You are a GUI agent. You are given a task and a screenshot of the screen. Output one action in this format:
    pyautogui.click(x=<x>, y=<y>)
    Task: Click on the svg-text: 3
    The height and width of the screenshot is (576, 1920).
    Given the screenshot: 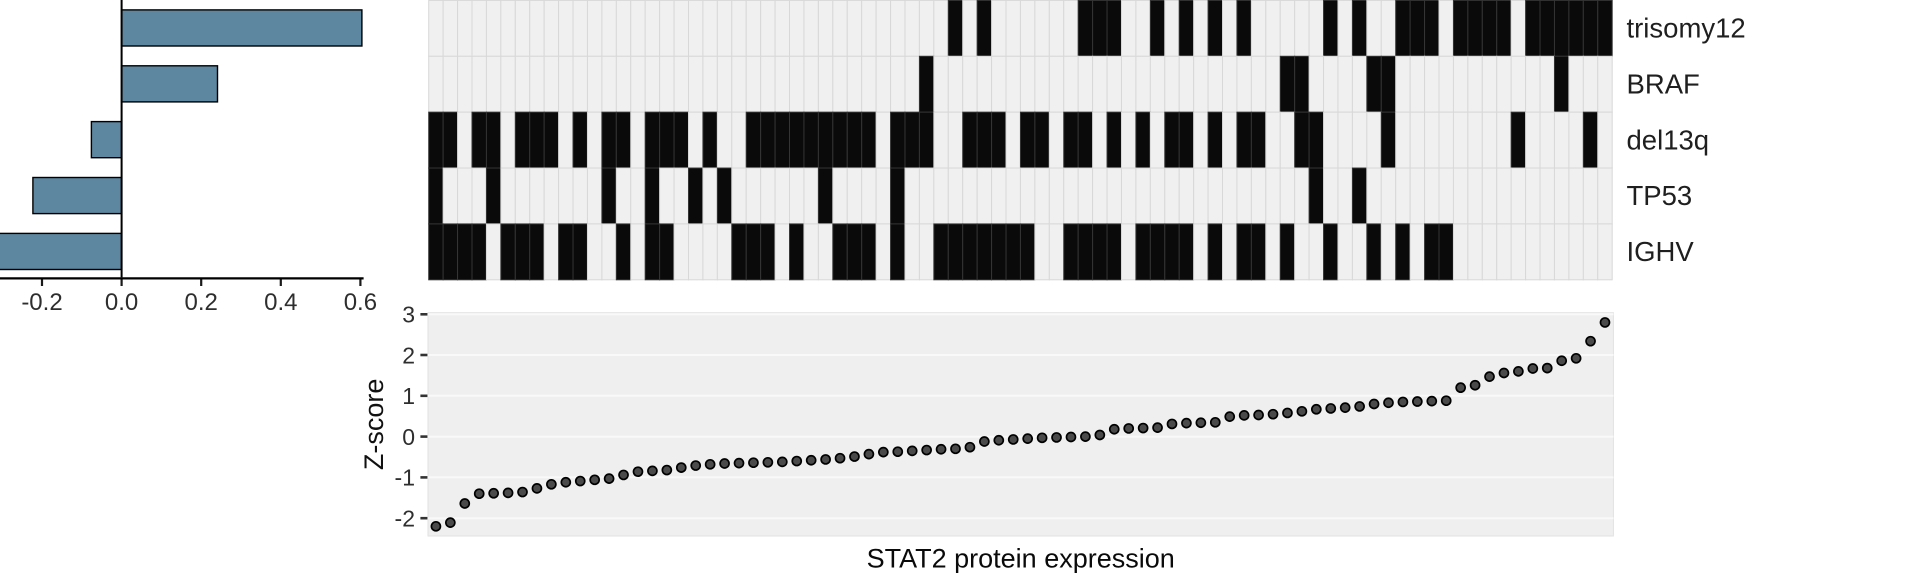 What is the action you would take?
    pyautogui.click(x=408, y=315)
    